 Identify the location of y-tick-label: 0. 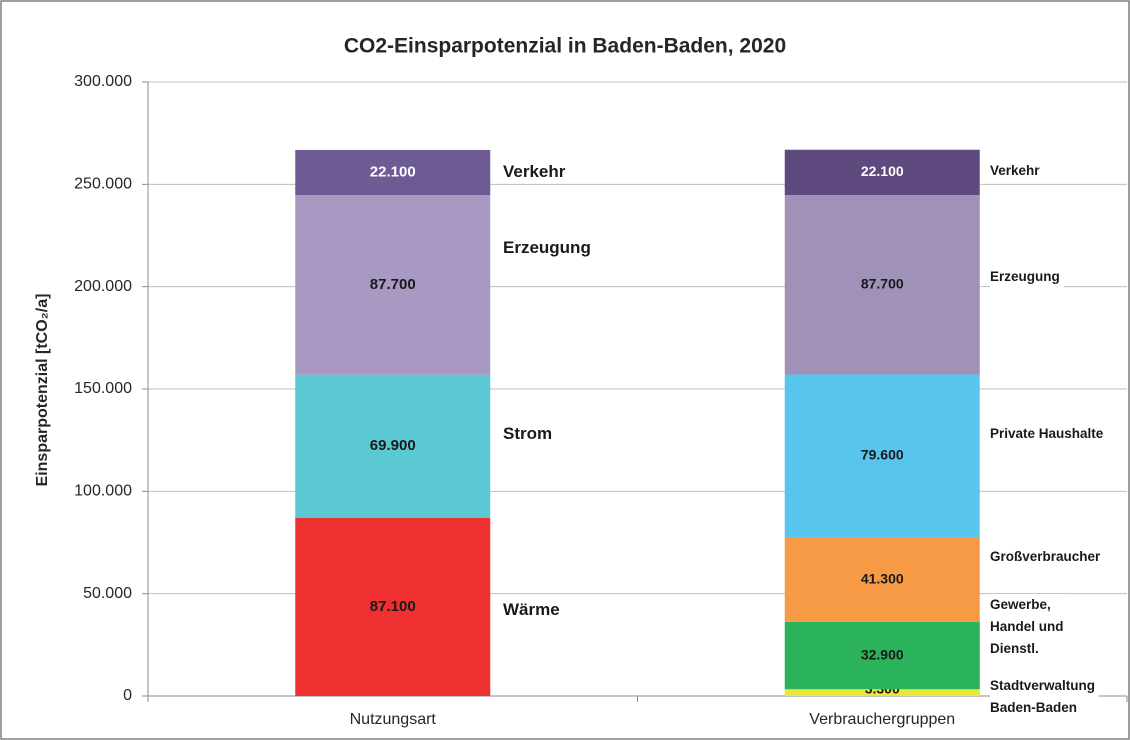
(127, 695).